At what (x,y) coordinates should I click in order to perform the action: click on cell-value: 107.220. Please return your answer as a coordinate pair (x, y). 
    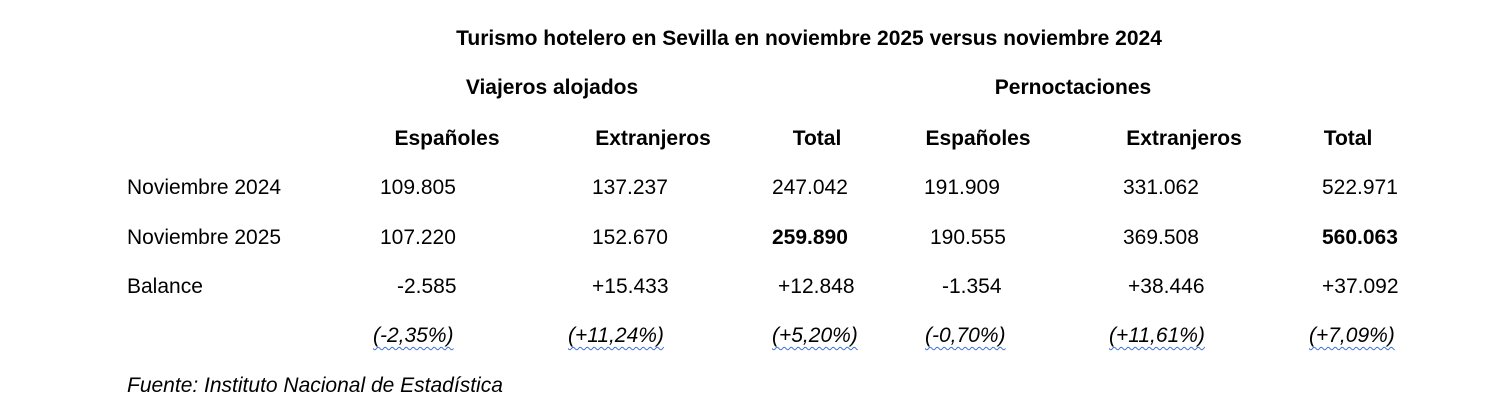
    Looking at the image, I should click on (418, 237).